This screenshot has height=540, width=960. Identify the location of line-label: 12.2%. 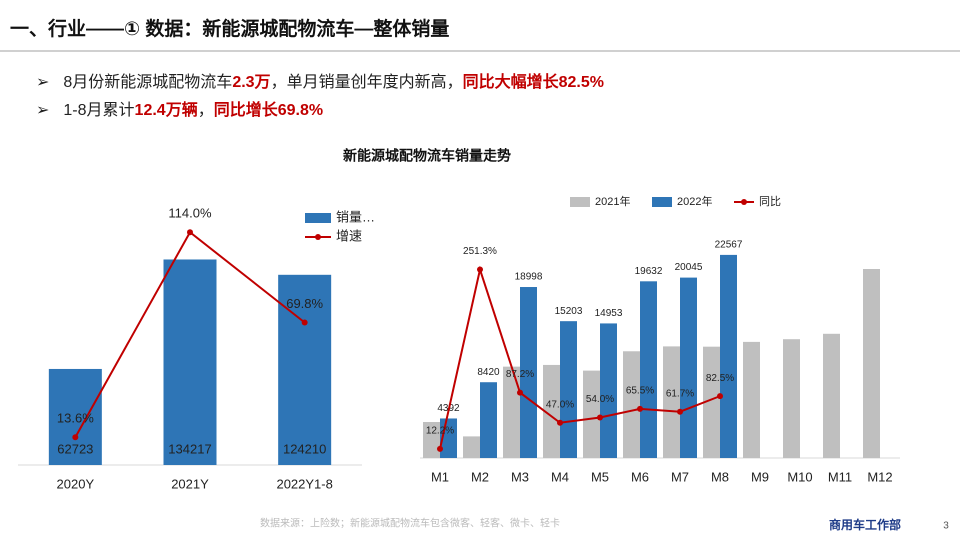
(440, 430).